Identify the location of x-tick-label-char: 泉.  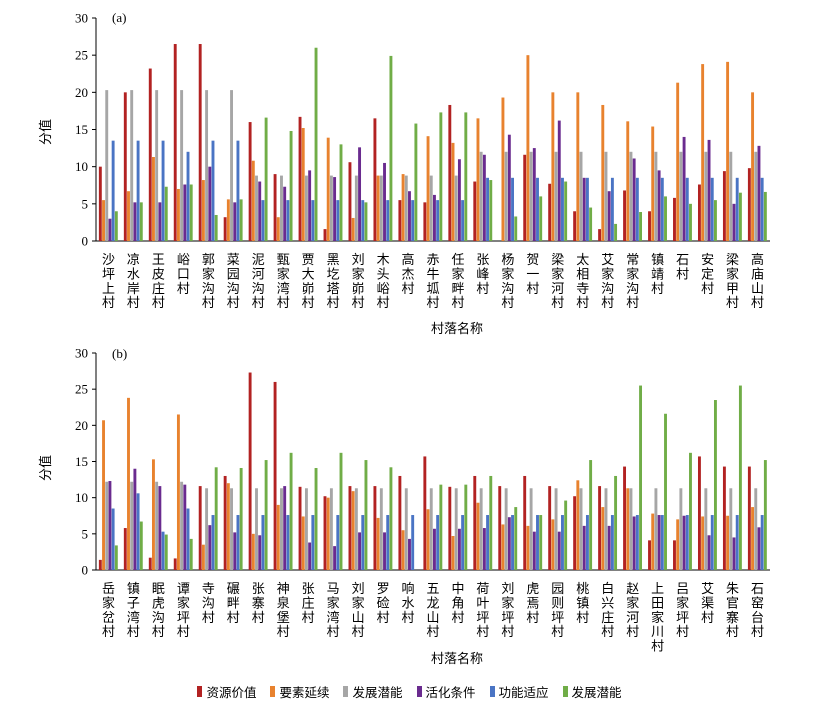
(283, 603).